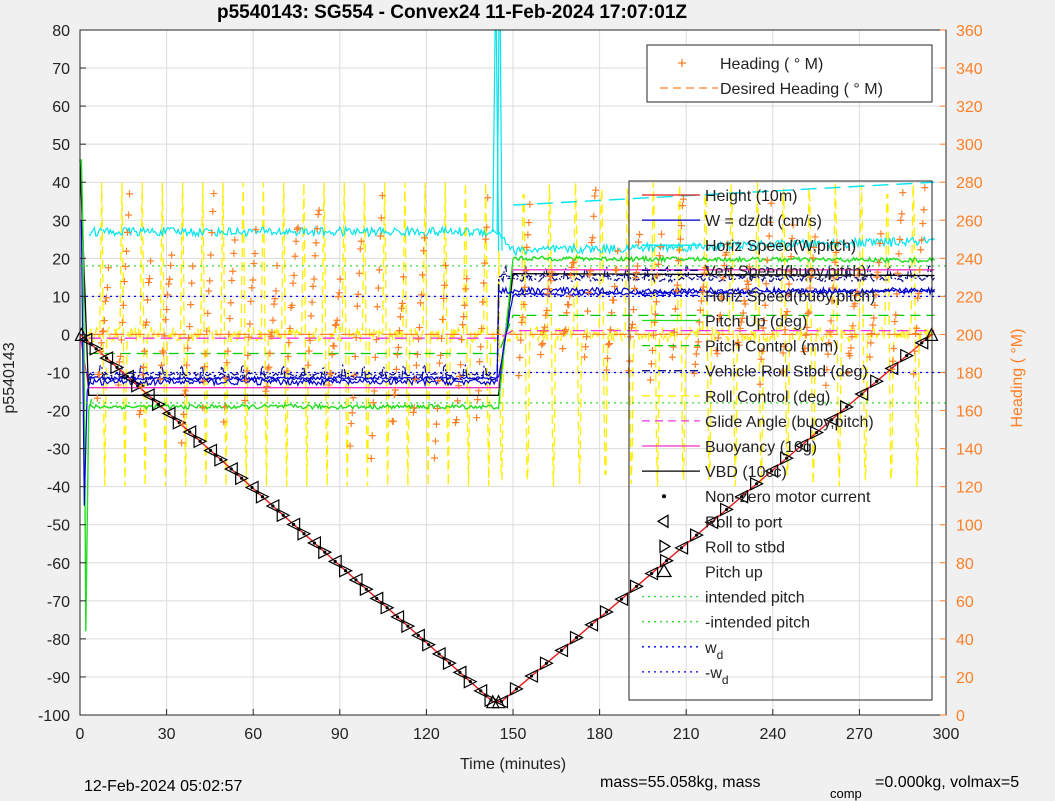 Image resolution: width=1055 pixels, height=801 pixels. Describe the element at coordinates (167, 734) in the screenshot. I see `x-tick-label: 30` at that location.